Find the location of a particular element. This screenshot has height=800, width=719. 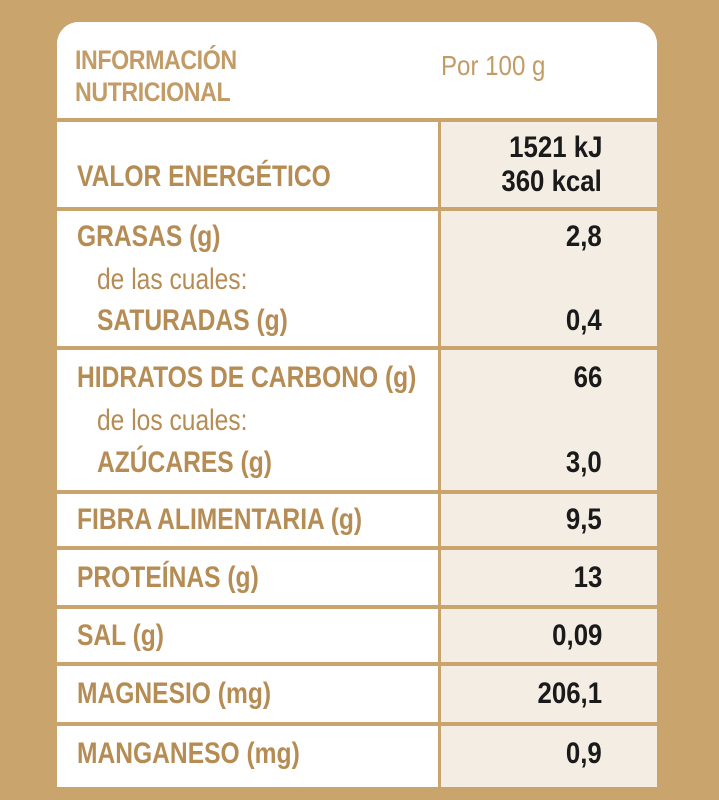

row-magnesium: MAGNESIO (mg) 206,1 is located at coordinates (357, 694).